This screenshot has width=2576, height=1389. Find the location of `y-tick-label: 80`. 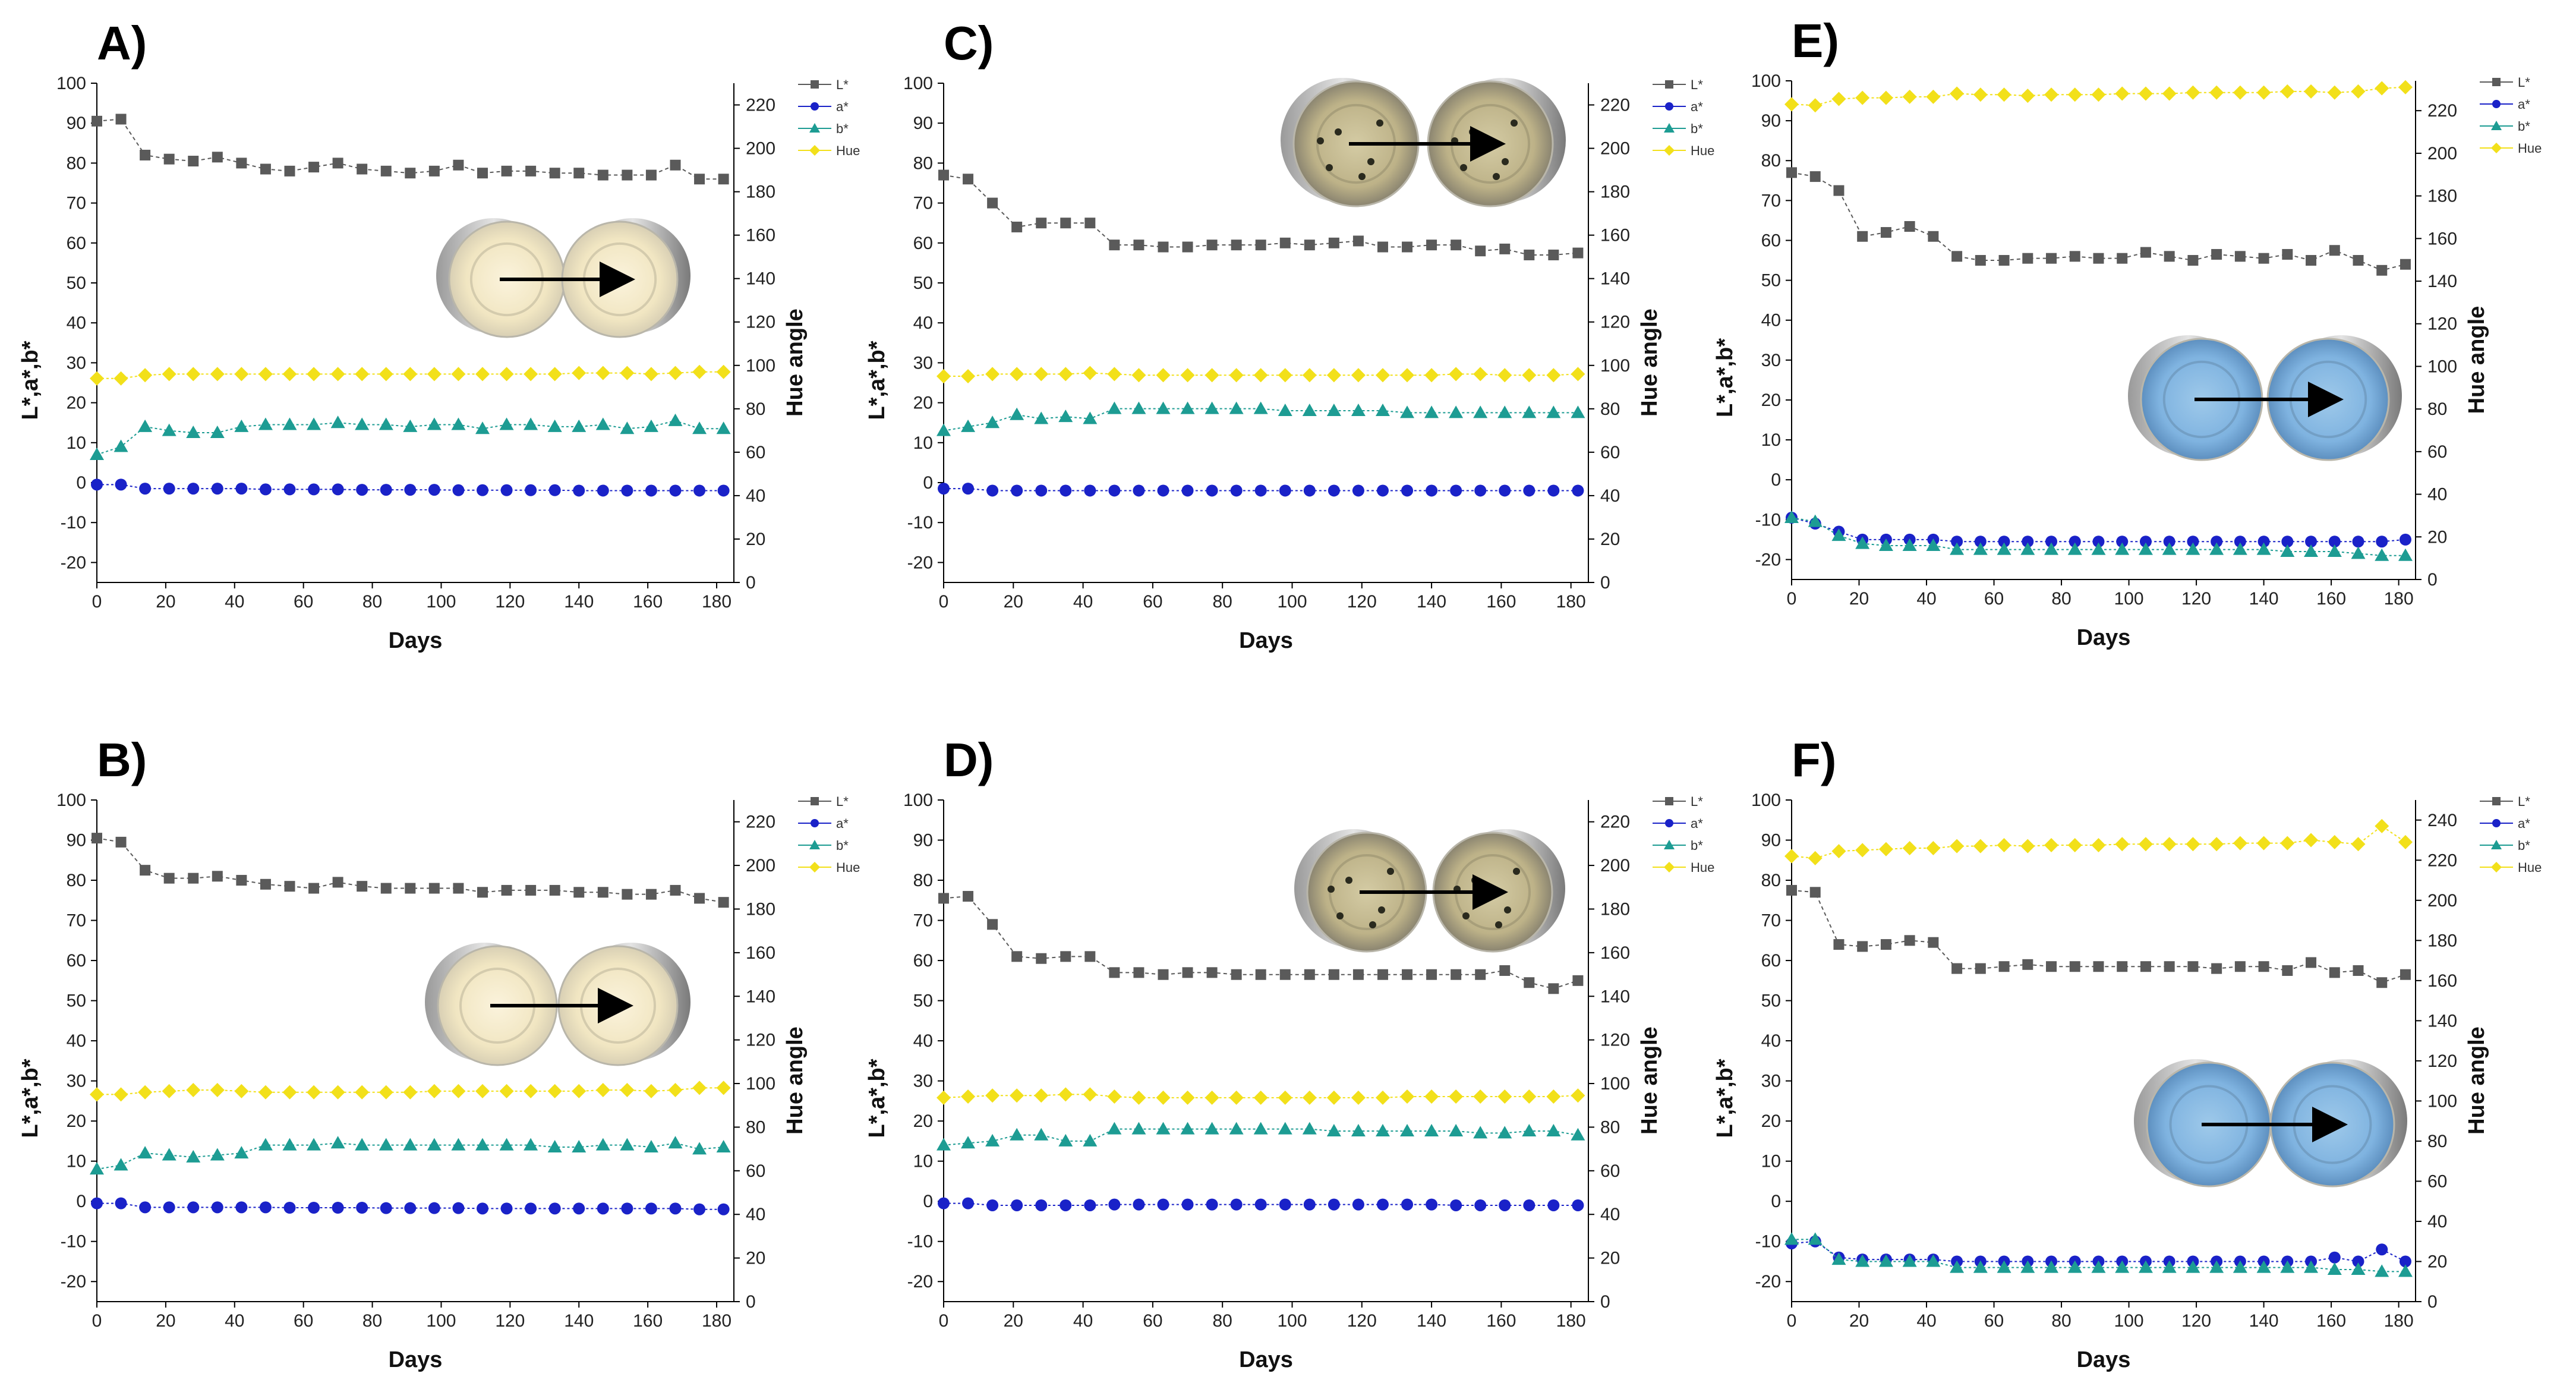

y-tick-label: 80 is located at coordinates (923, 163).